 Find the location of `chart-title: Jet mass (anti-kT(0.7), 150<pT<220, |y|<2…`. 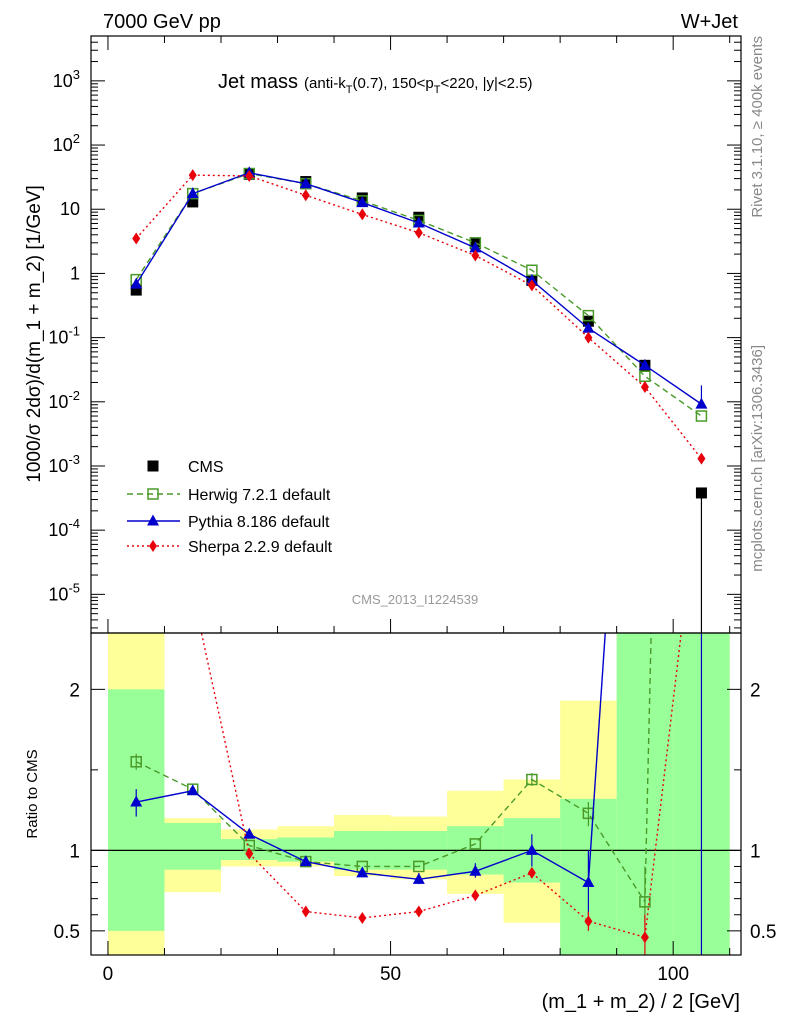

chart-title: Jet mass (anti-kT(0.7), 150<pT<220, |y|<2… is located at coordinates (375, 83).